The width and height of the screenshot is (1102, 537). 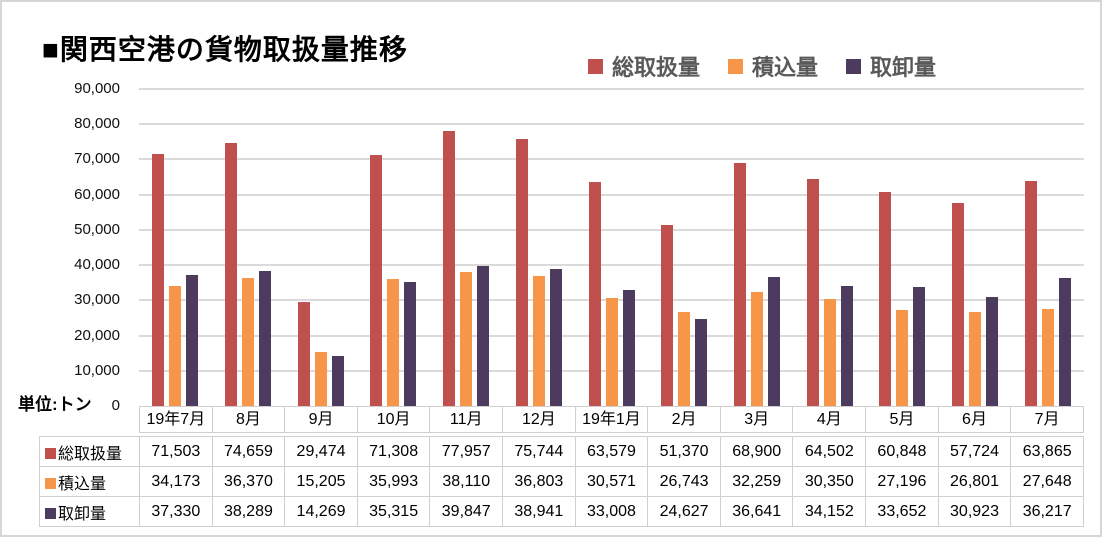 What do you see at coordinates (902, 419) in the screenshot?
I see `x-axis-label: 5月` at bounding box center [902, 419].